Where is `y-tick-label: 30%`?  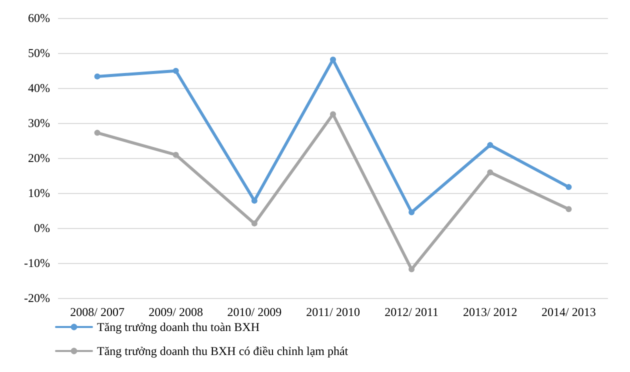
y-tick-label: 30% is located at coordinates (39, 123).